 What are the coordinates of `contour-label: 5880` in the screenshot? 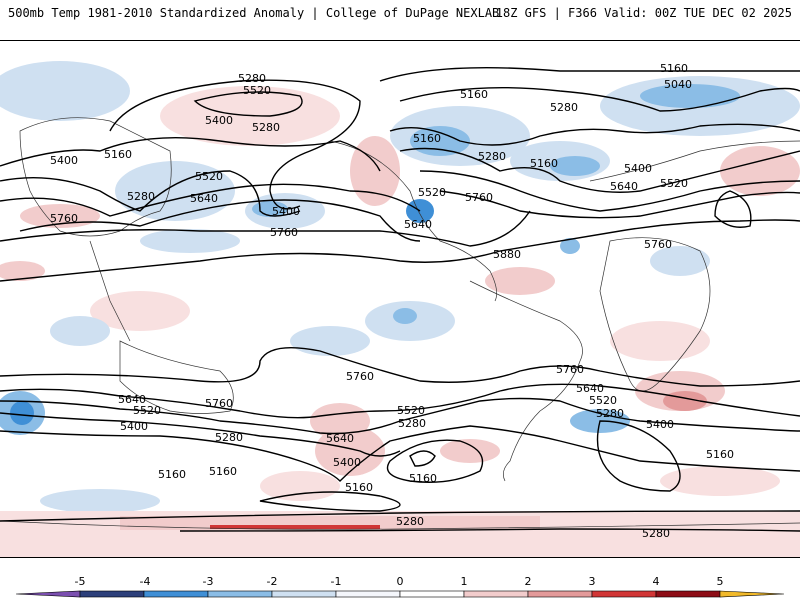 It's located at (507, 254).